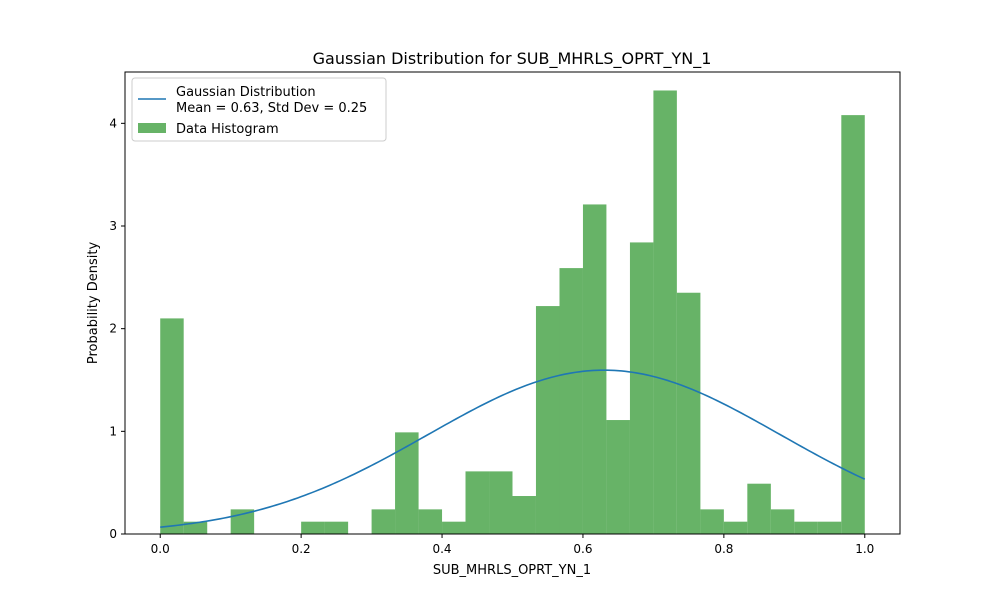  Describe the element at coordinates (113, 431) in the screenshot. I see `y-tick-label: 1` at that location.